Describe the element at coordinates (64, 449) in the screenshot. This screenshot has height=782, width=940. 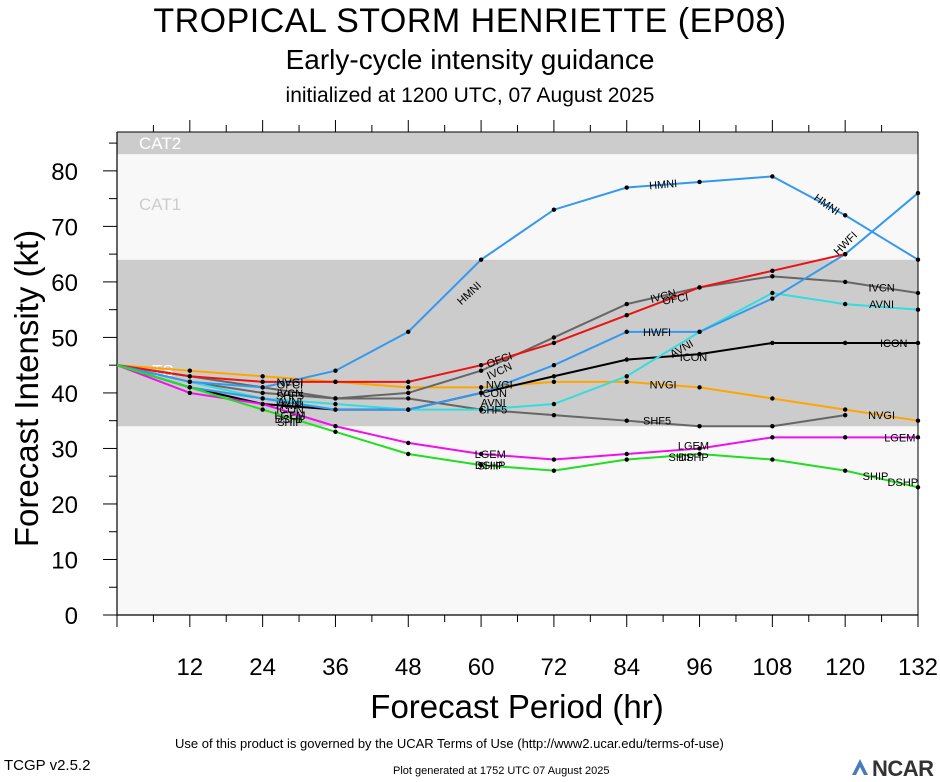
I see `y-tick-label: 30` at that location.